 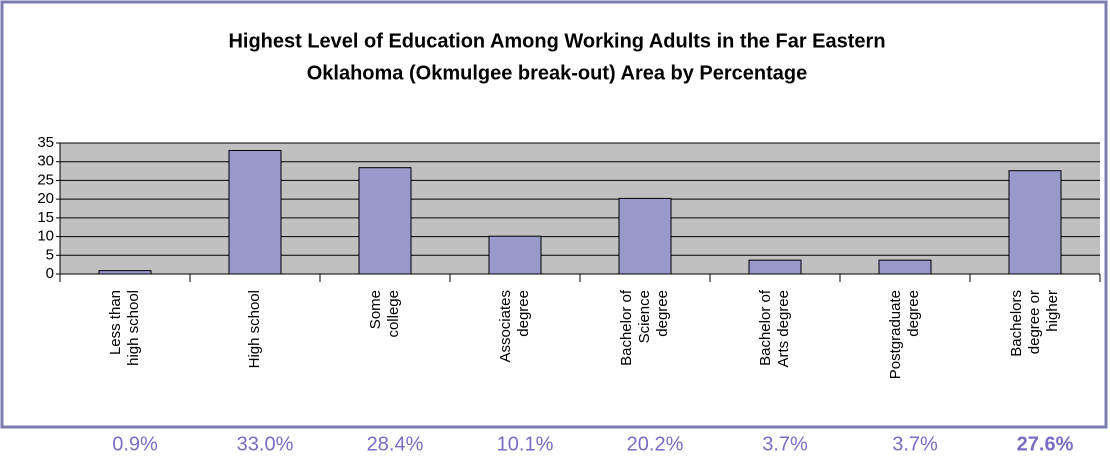 I want to click on x-tick-label: higher, so click(x=1052, y=311).